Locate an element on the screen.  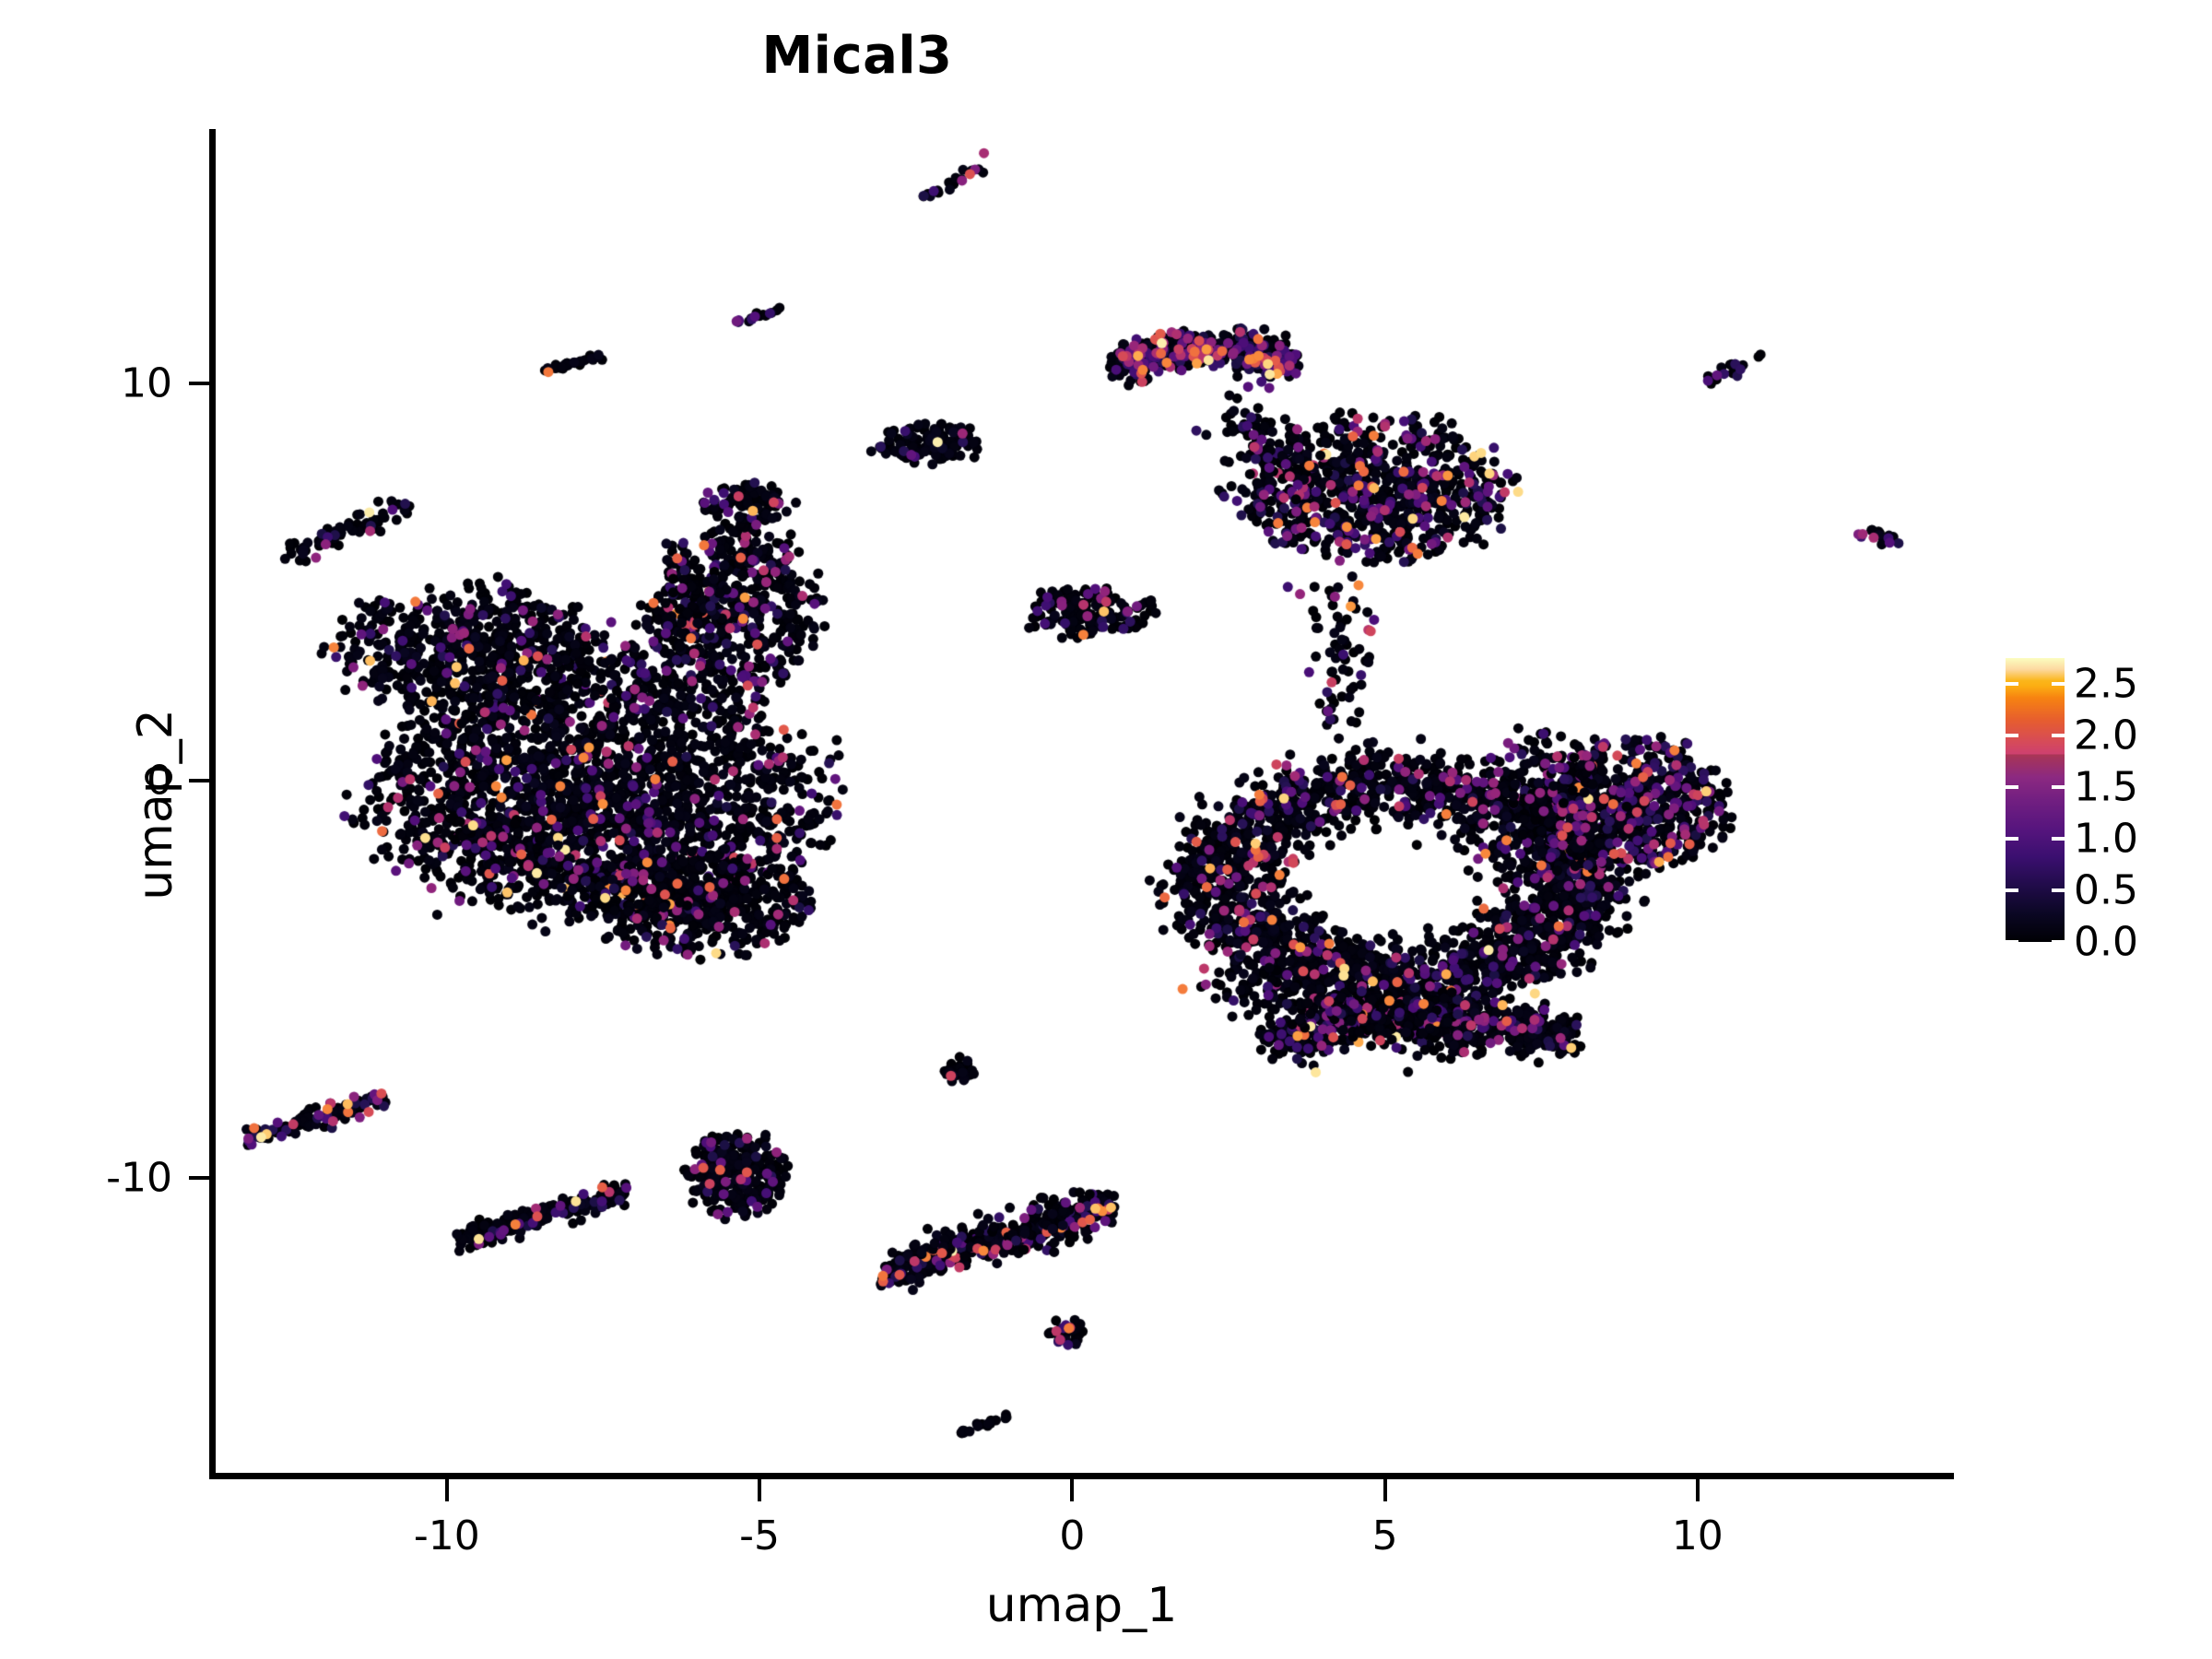
y-tick-label: -10 is located at coordinates (139, 1178).